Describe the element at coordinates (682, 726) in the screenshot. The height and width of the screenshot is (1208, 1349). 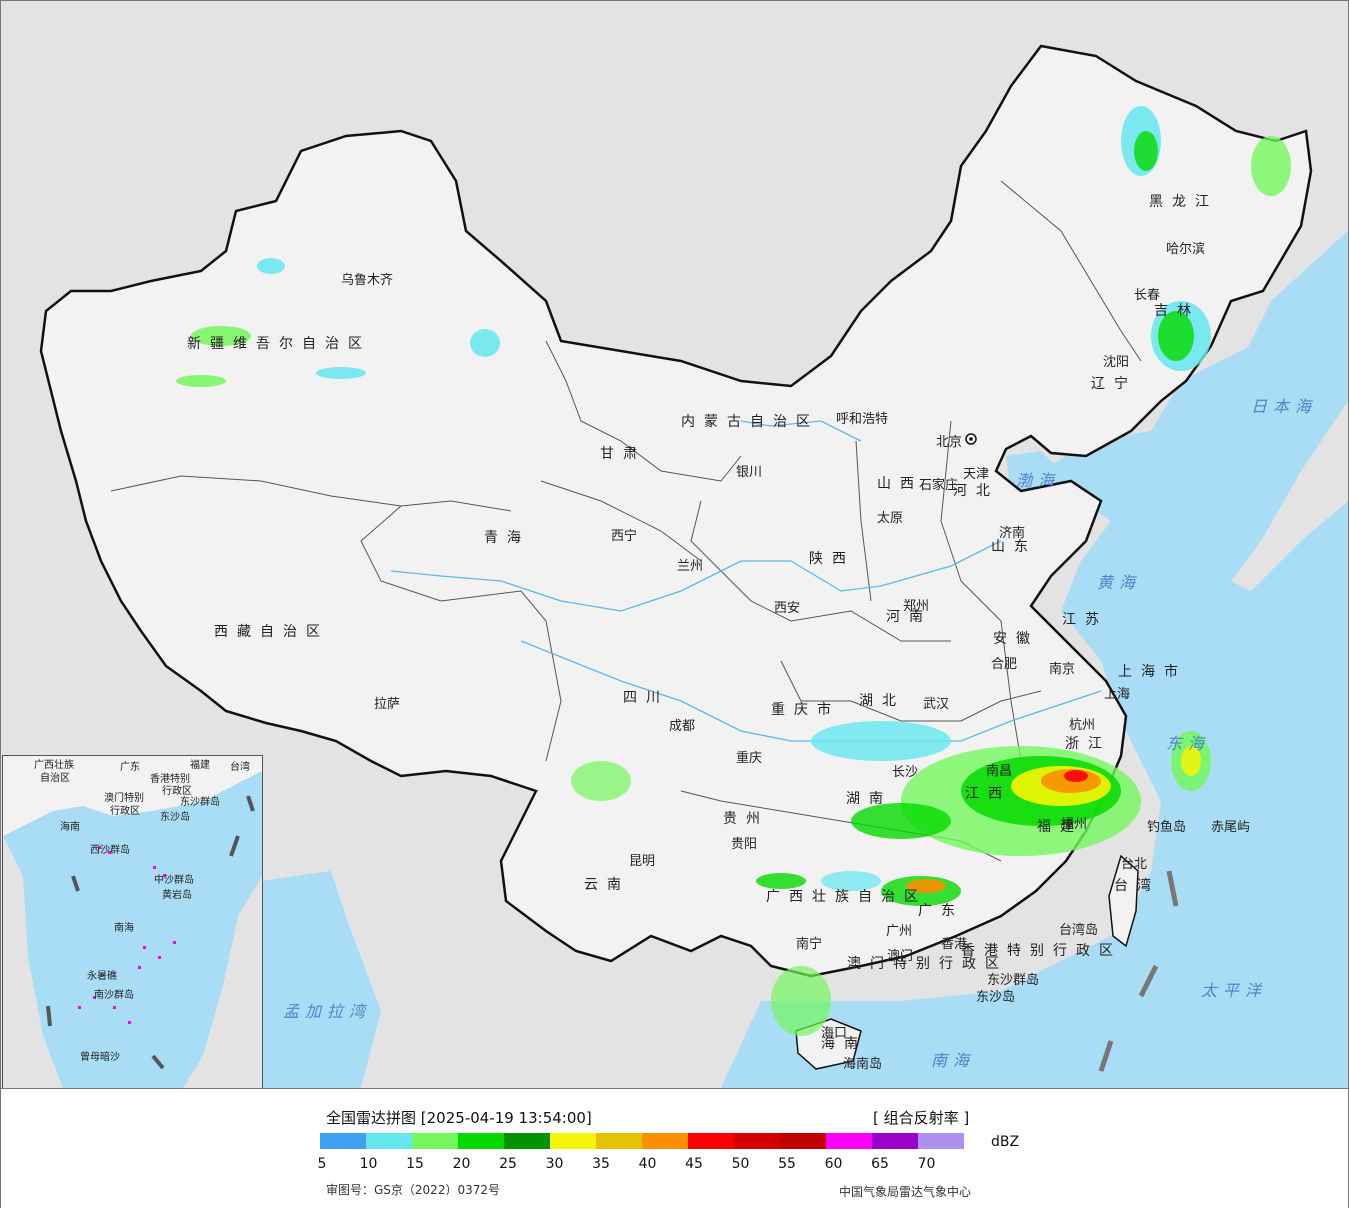
I see `city-label: 成都` at that location.